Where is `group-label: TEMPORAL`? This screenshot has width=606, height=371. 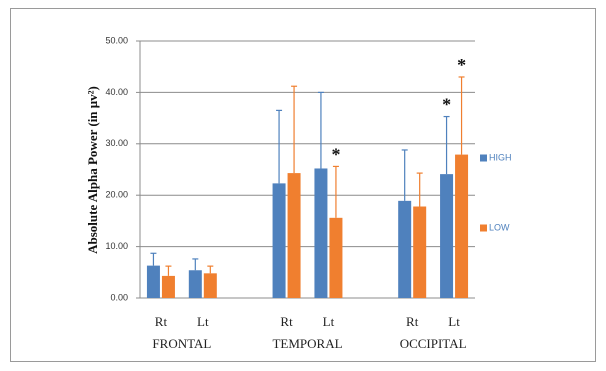
group-label: TEMPORAL is located at coordinates (307, 343).